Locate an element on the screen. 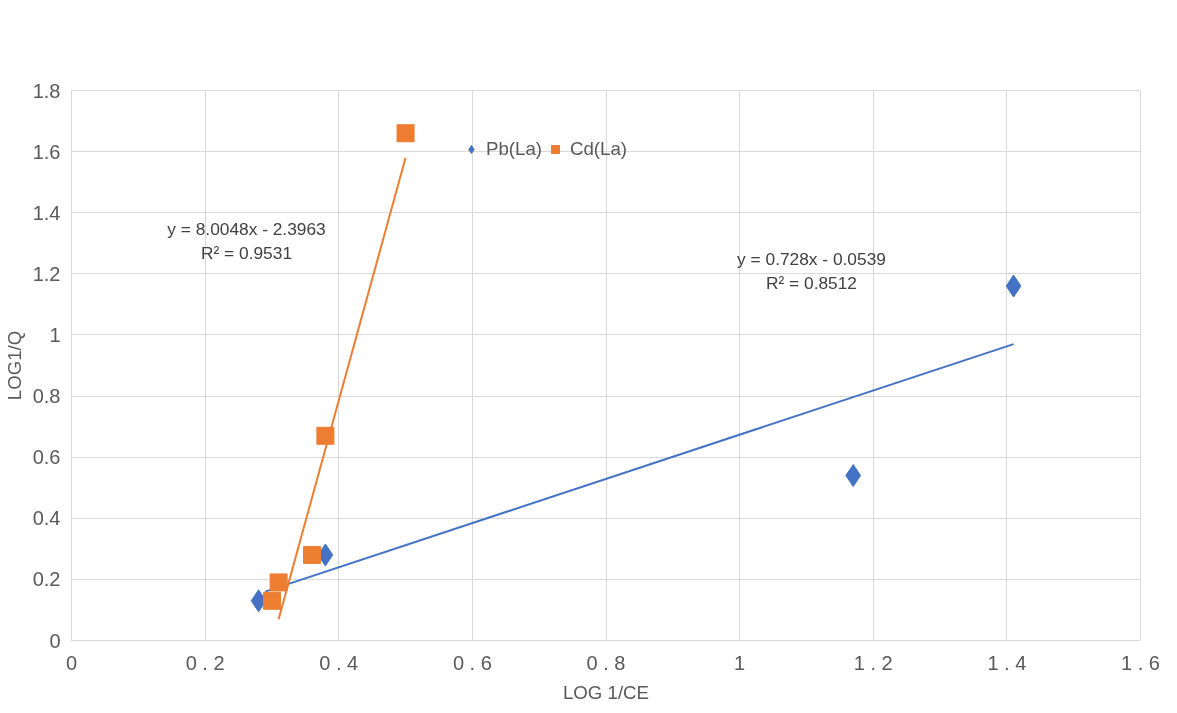  y-tick-label: 1.4 is located at coordinates (46, 212).